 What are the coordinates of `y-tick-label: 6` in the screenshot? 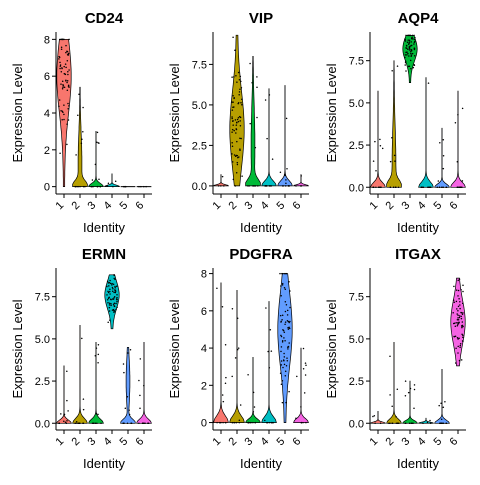 It's located at (204, 312).